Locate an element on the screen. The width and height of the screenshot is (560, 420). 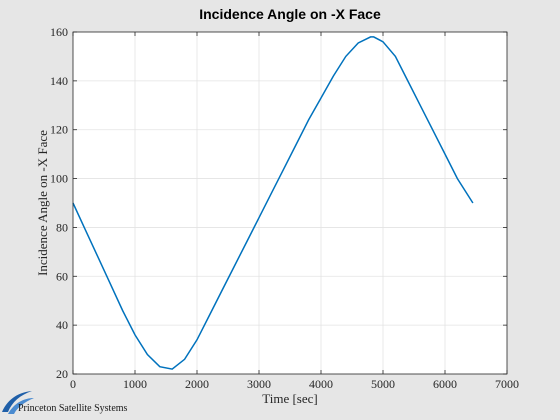
y-tick-label: 20 is located at coordinates (62, 374).